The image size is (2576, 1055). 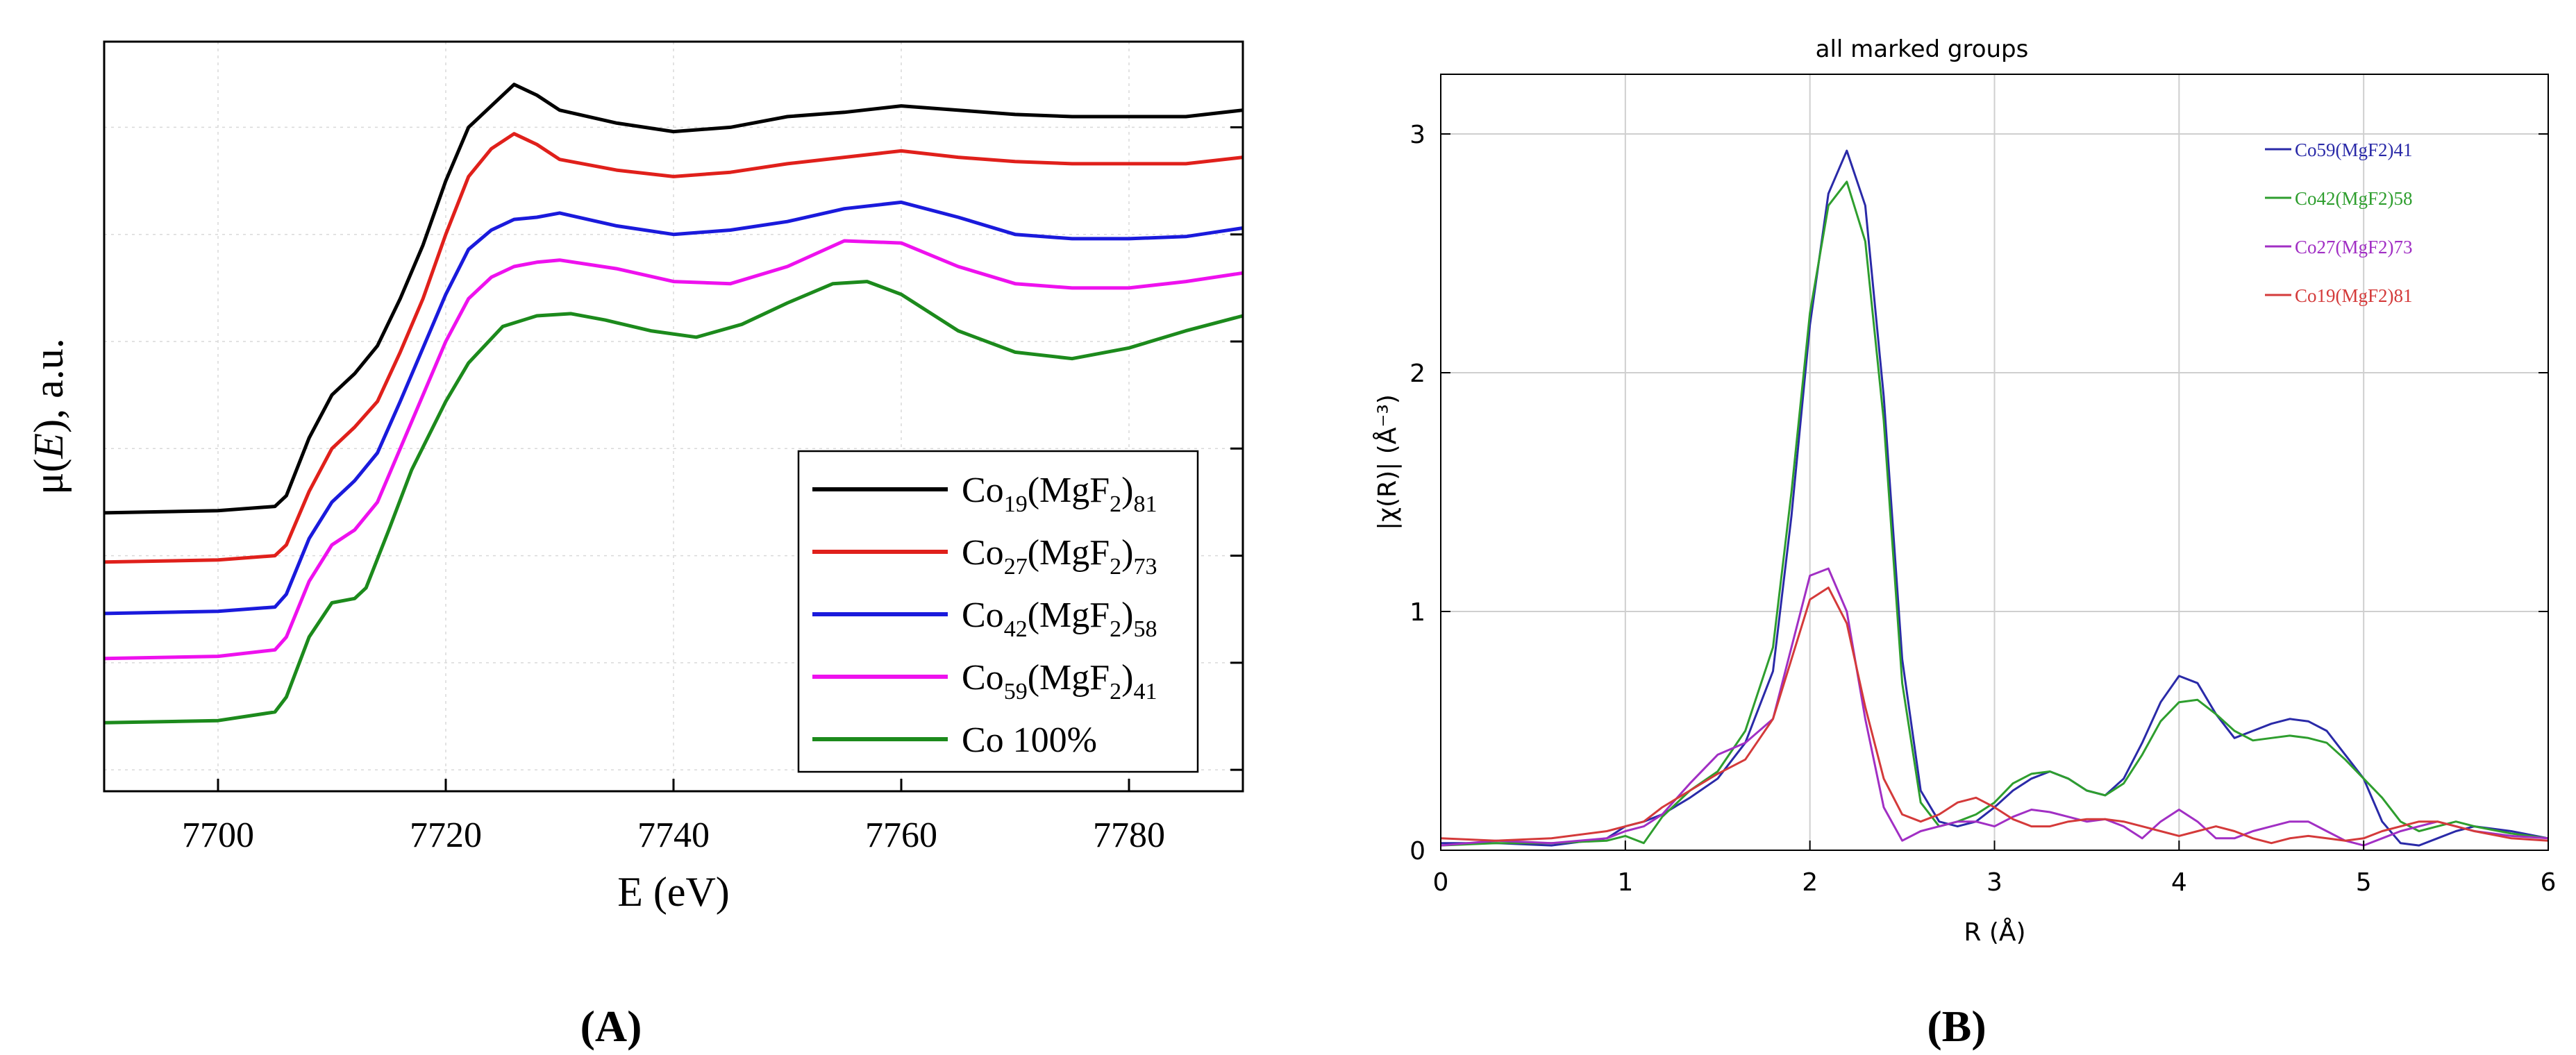 What do you see at coordinates (1387, 462) in the screenshot?
I see `panel-b-y-axis-label: |χ(R)| (Å⁻³)` at bounding box center [1387, 462].